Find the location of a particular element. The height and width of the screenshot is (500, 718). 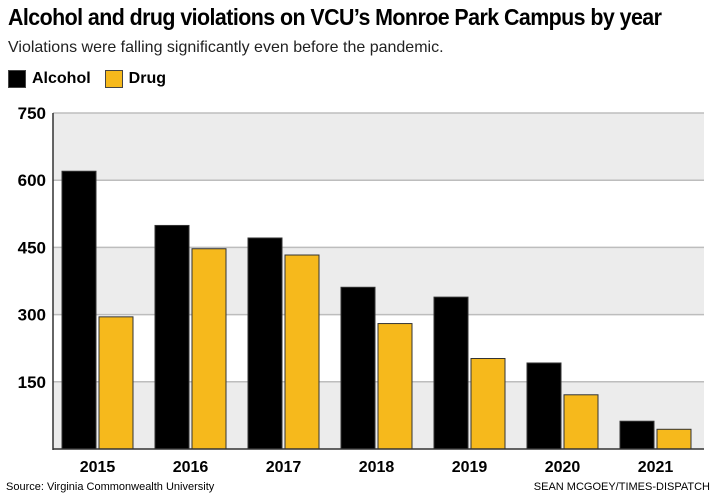

x-tick-label: 2021 is located at coordinates (656, 467).